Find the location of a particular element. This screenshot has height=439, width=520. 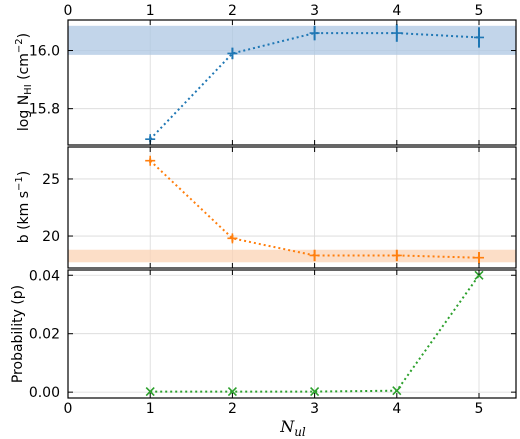

y-tick-label: 25 is located at coordinates (51, 180).